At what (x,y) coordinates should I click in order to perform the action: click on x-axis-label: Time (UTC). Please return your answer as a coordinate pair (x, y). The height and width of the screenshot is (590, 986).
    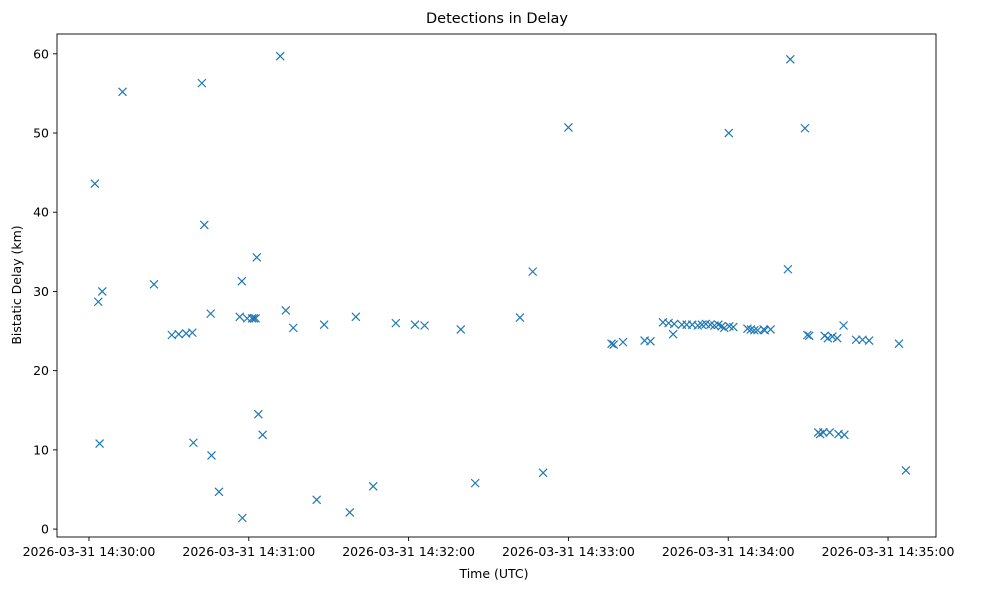
    Looking at the image, I should click on (493, 573).